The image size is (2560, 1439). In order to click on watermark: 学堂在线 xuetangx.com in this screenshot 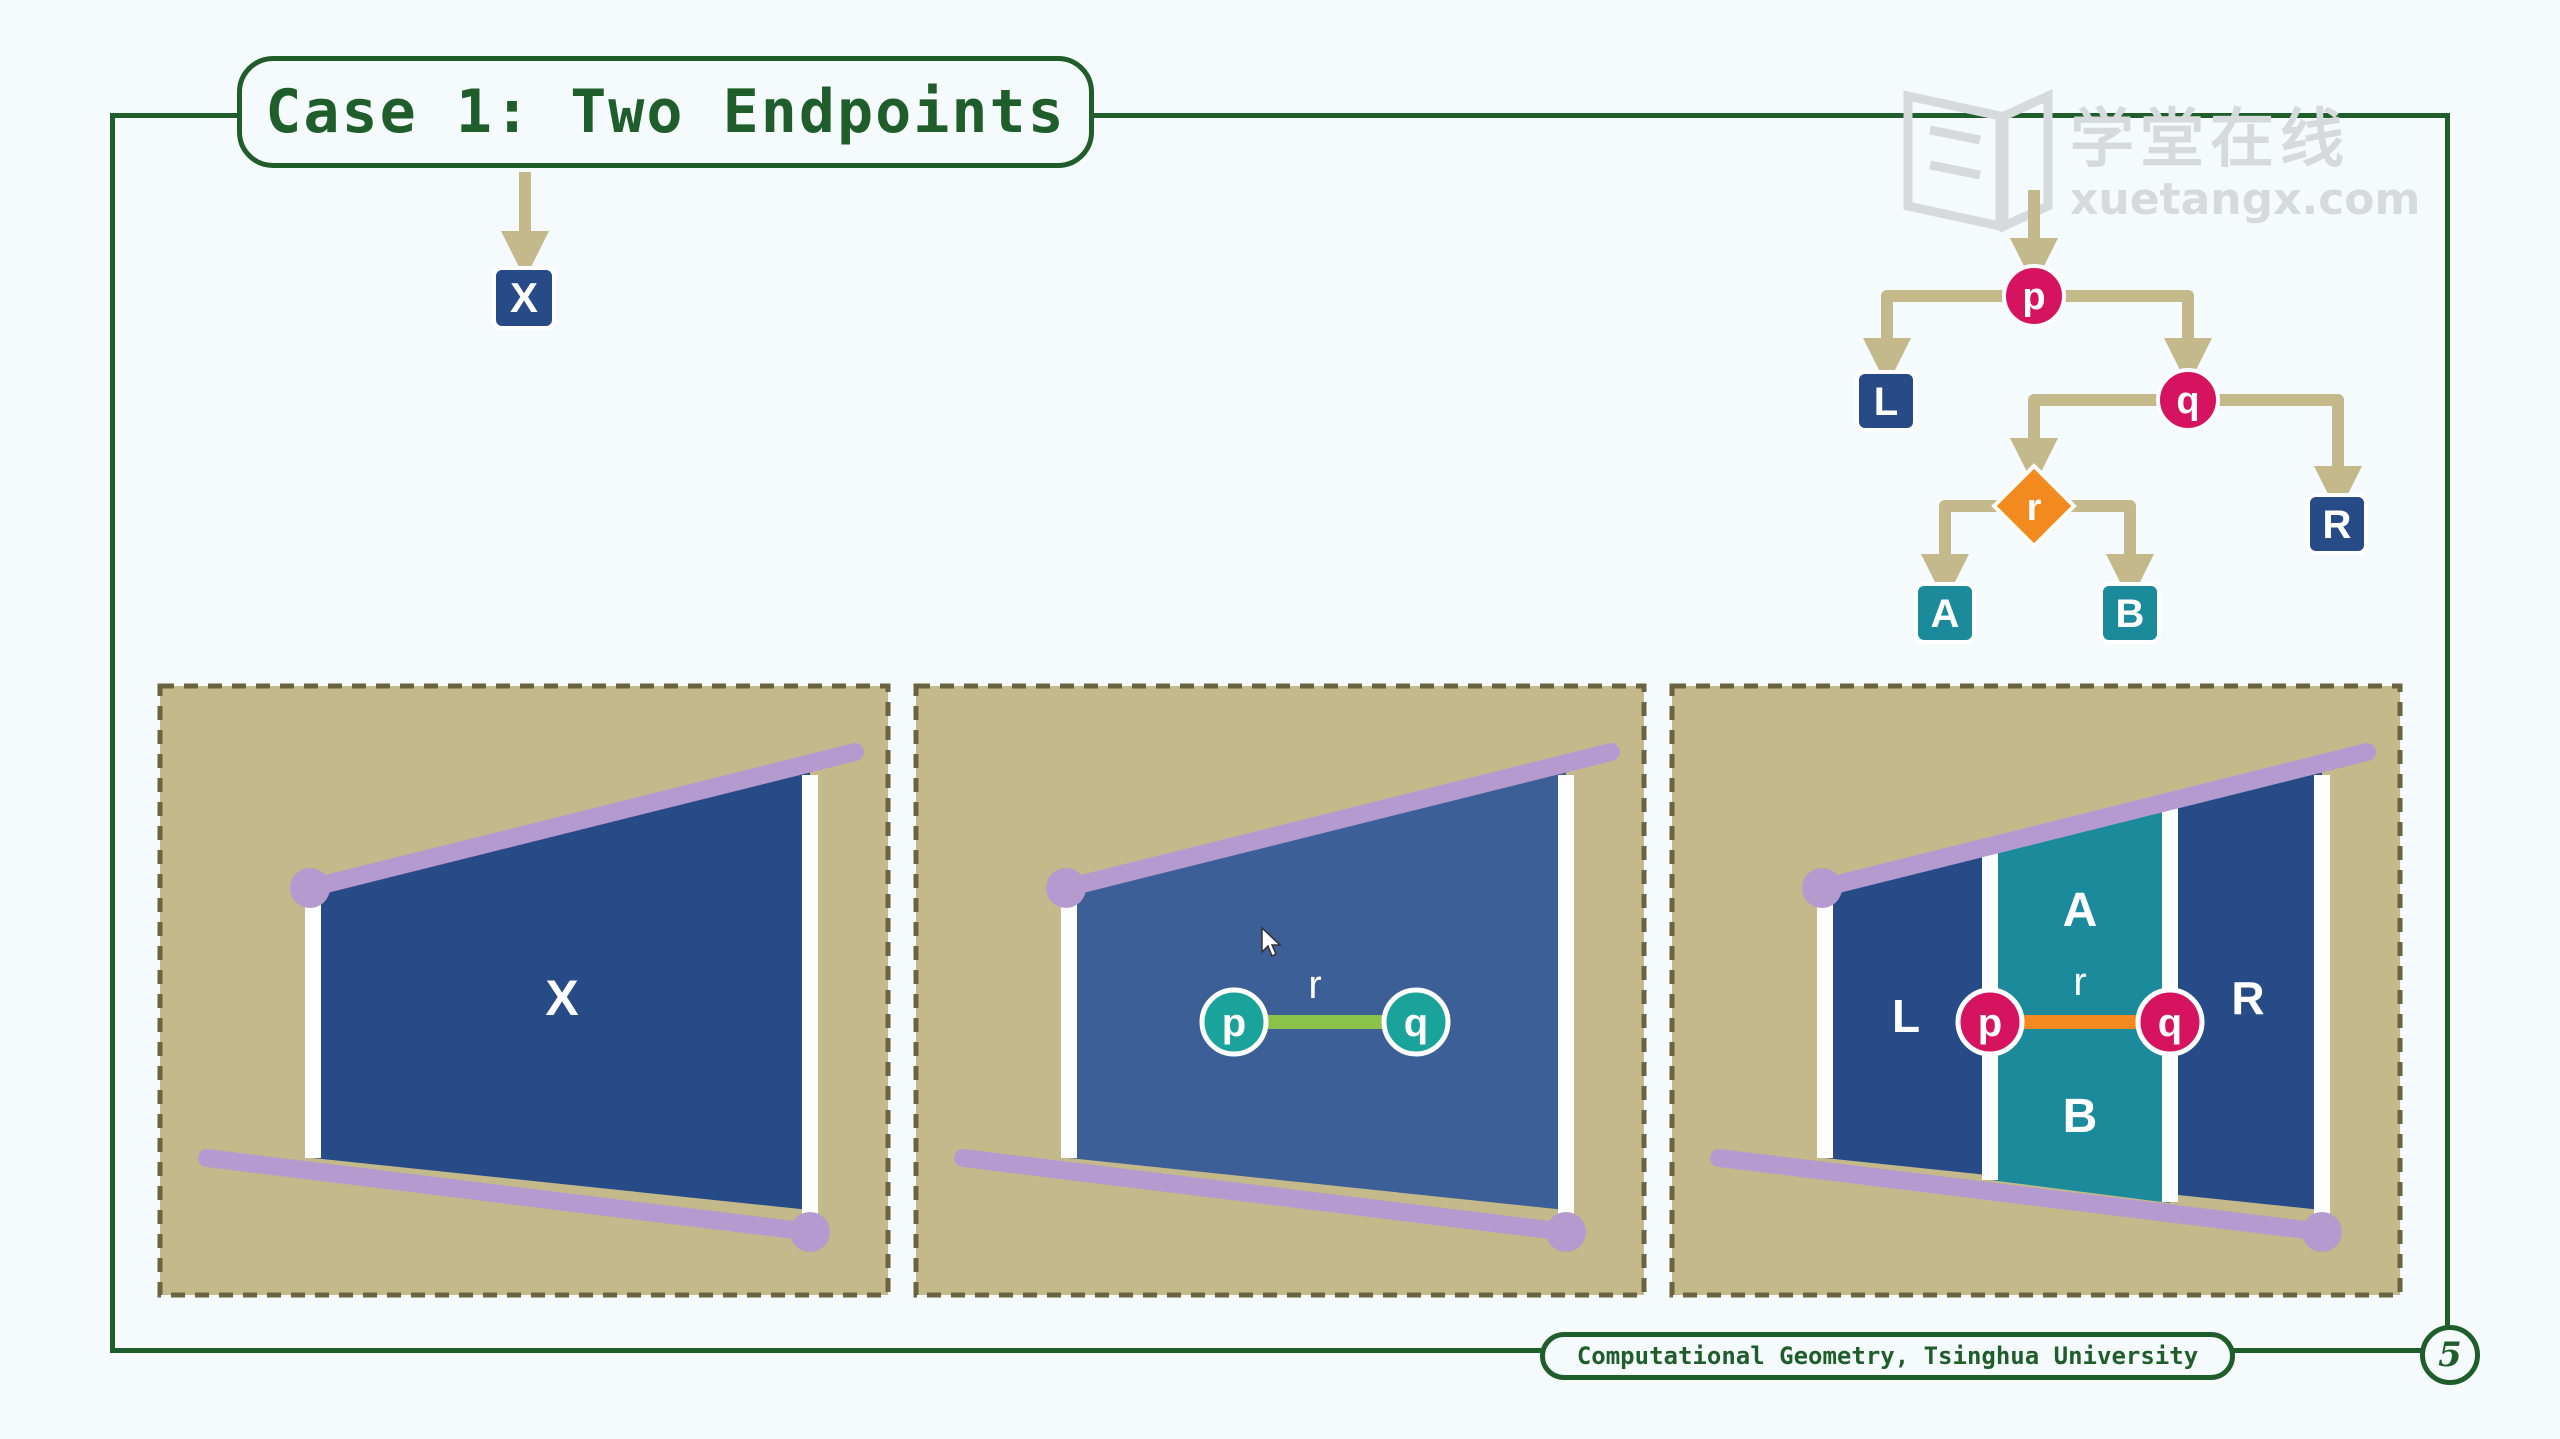, I will do `click(2245, 156)`.